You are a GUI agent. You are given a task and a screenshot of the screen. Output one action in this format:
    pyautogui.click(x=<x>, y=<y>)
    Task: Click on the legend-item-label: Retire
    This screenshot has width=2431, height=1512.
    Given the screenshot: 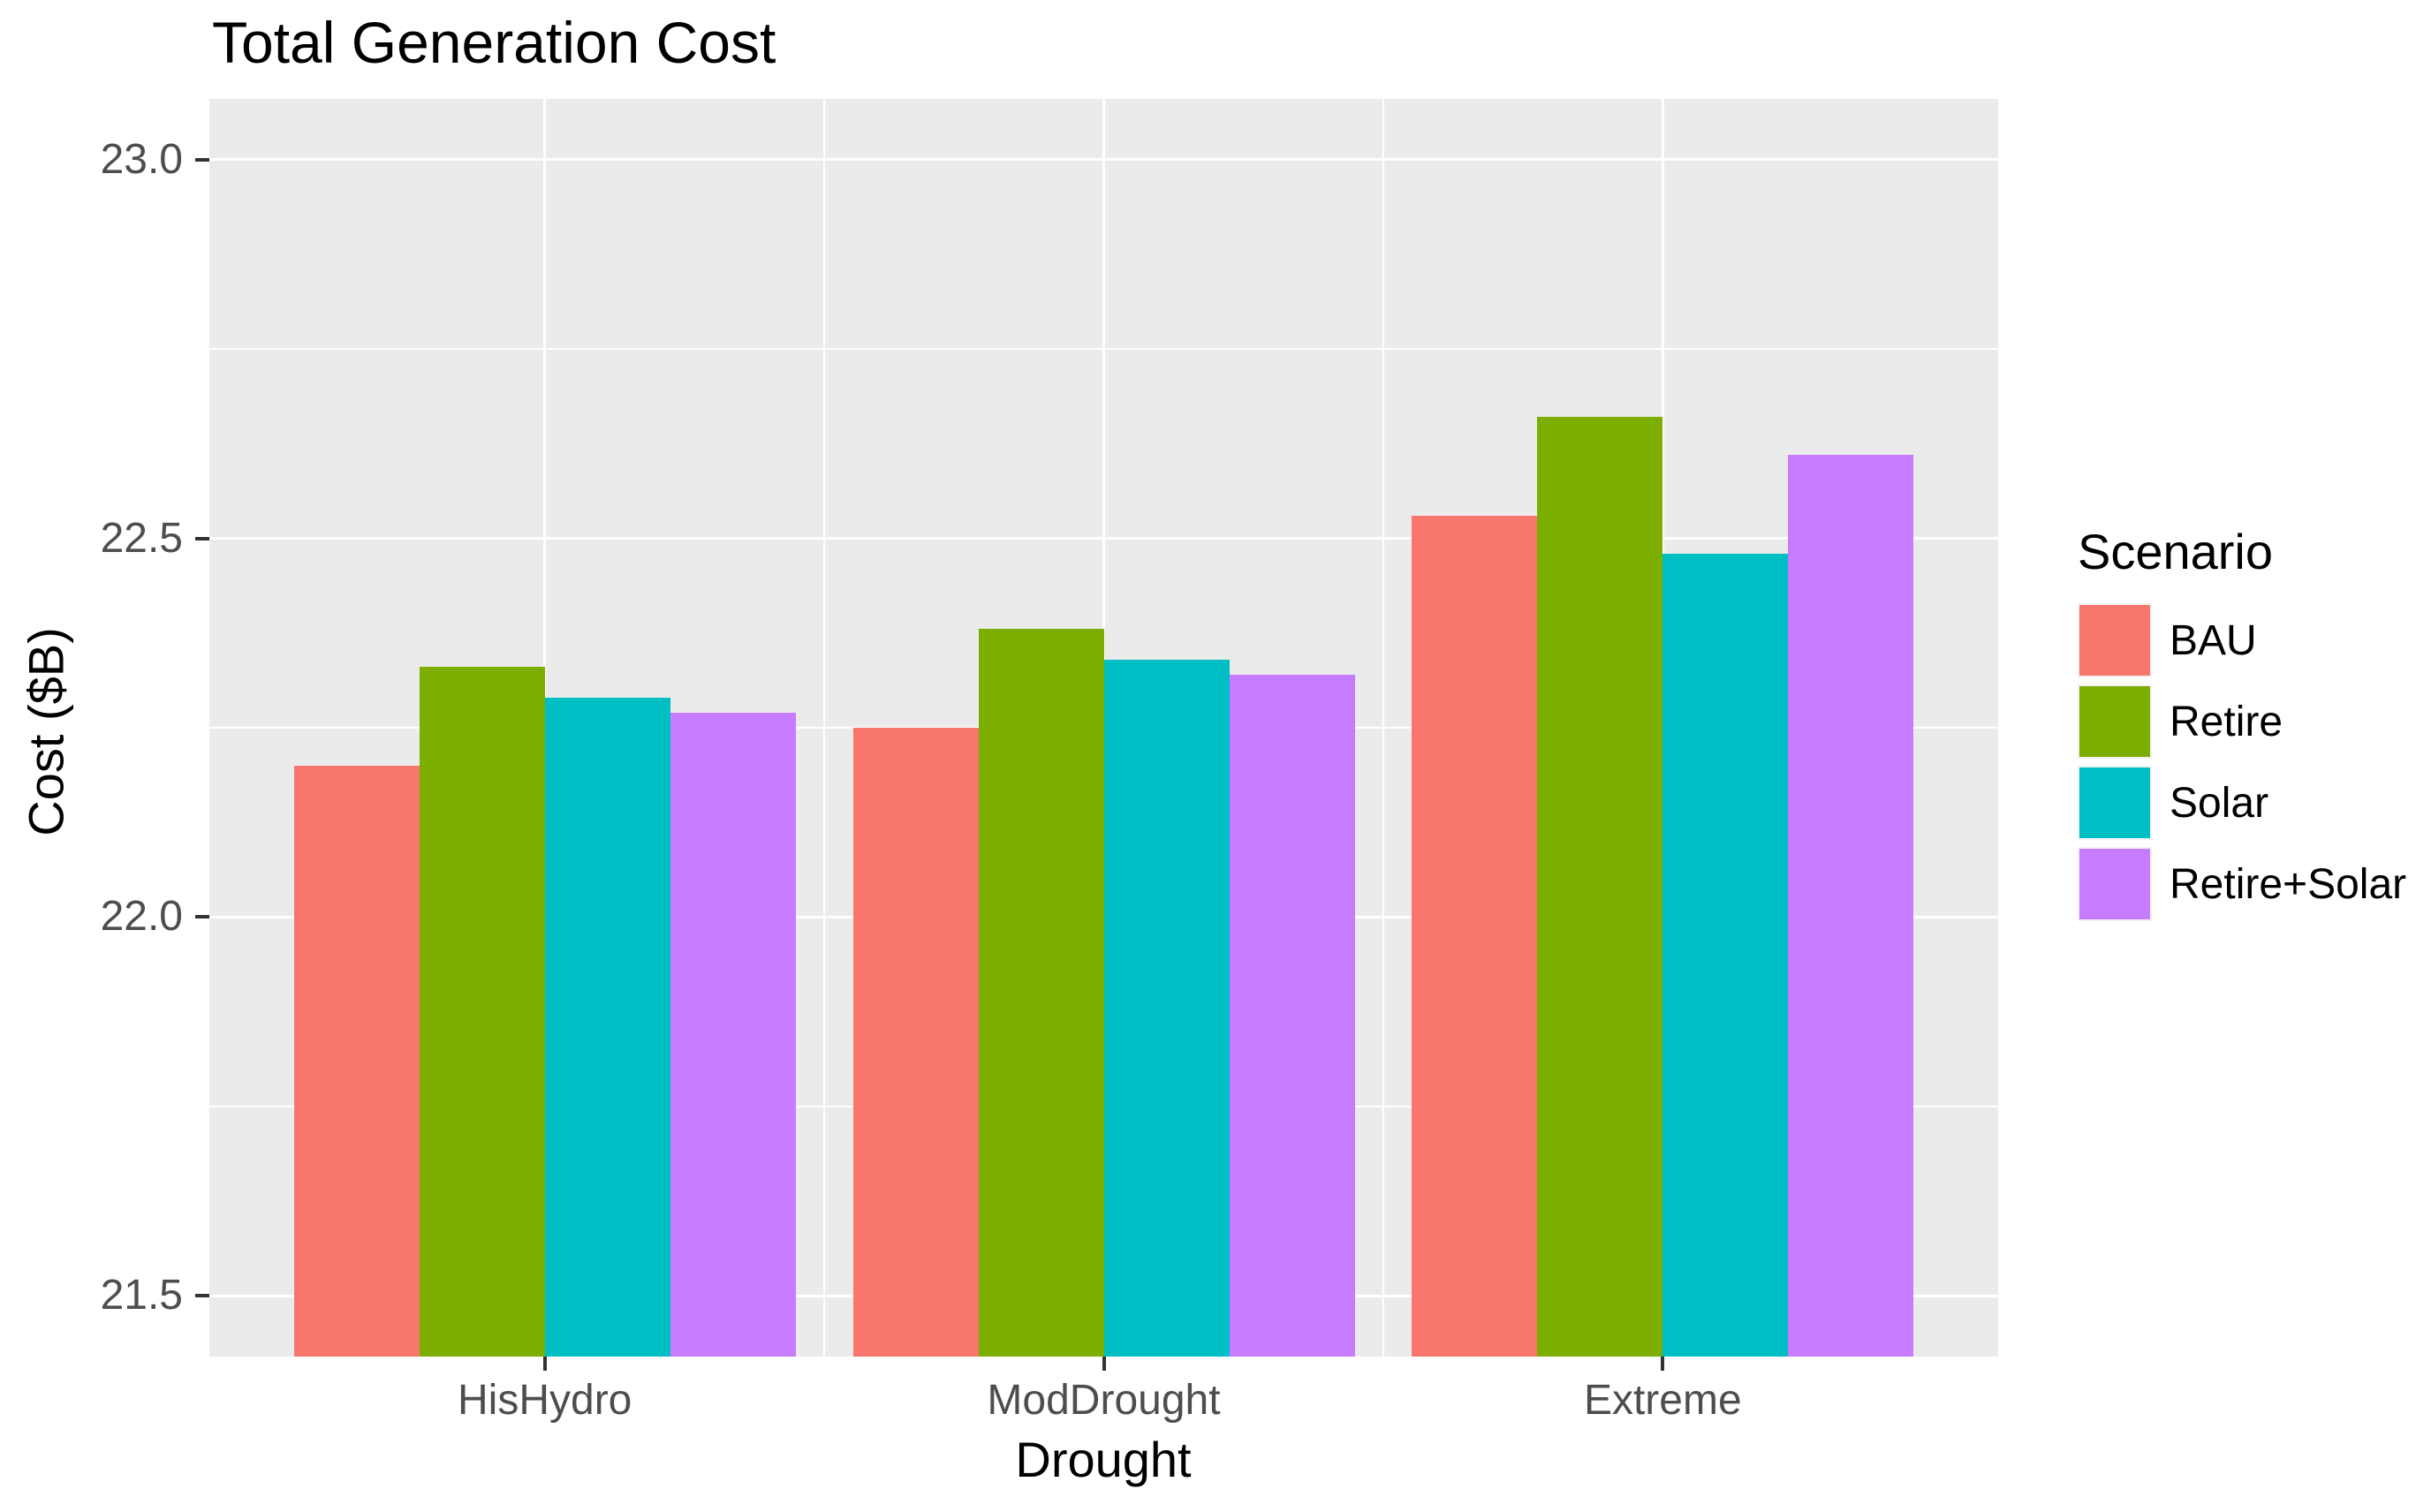 What is the action you would take?
    pyautogui.click(x=2226, y=721)
    